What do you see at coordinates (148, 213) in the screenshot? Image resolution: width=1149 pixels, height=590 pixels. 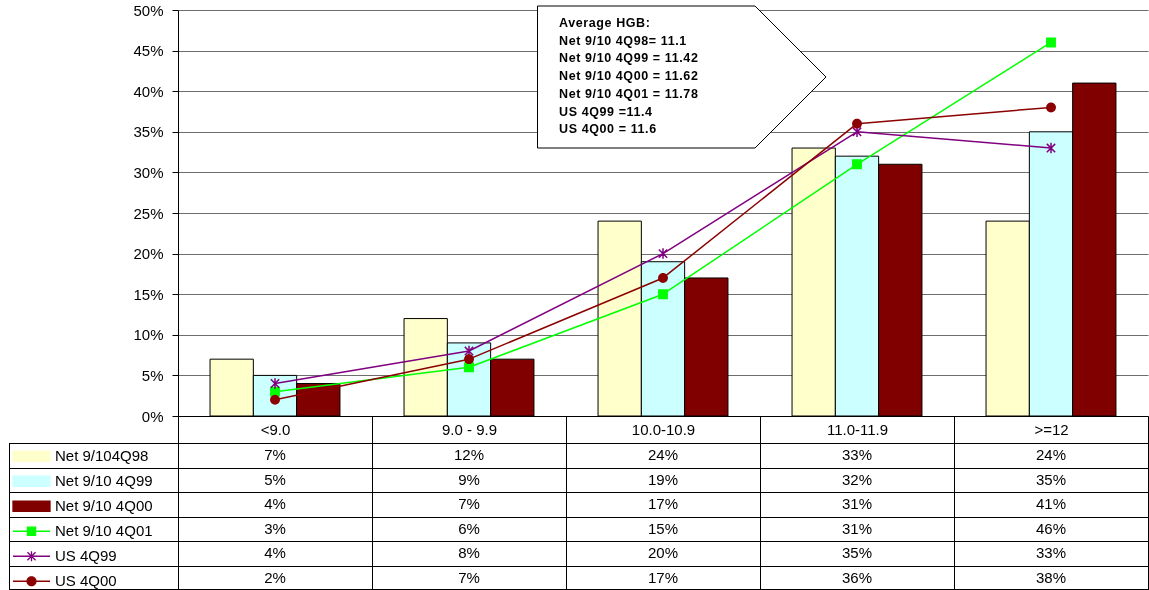 I see `y-tick-label: 25%` at bounding box center [148, 213].